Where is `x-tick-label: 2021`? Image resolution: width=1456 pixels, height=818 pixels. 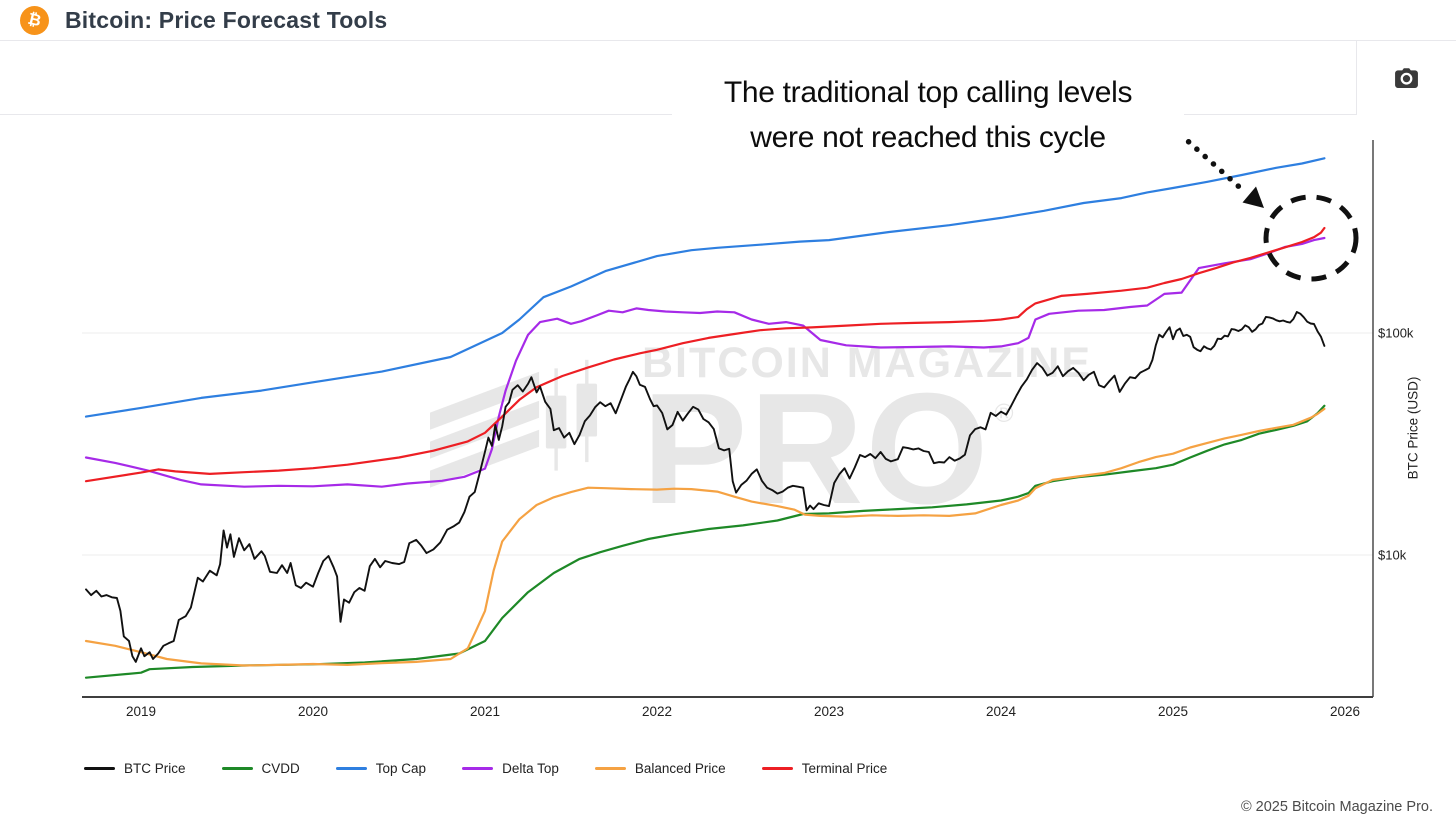 x-tick-label: 2021 is located at coordinates (485, 711).